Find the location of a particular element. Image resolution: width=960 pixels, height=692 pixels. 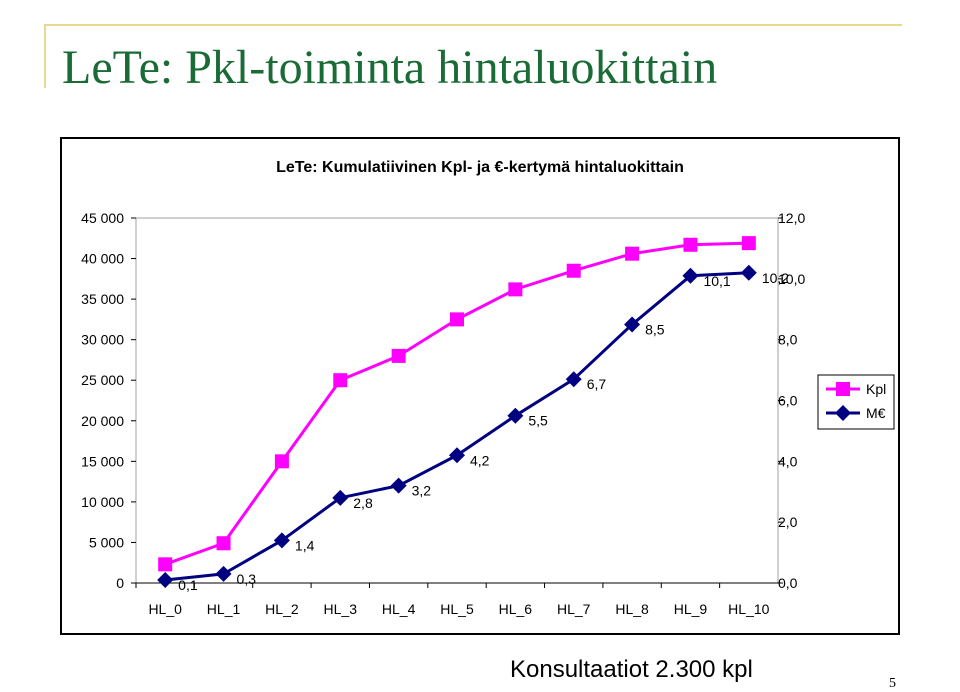

data-label: 6,7 is located at coordinates (597, 384).